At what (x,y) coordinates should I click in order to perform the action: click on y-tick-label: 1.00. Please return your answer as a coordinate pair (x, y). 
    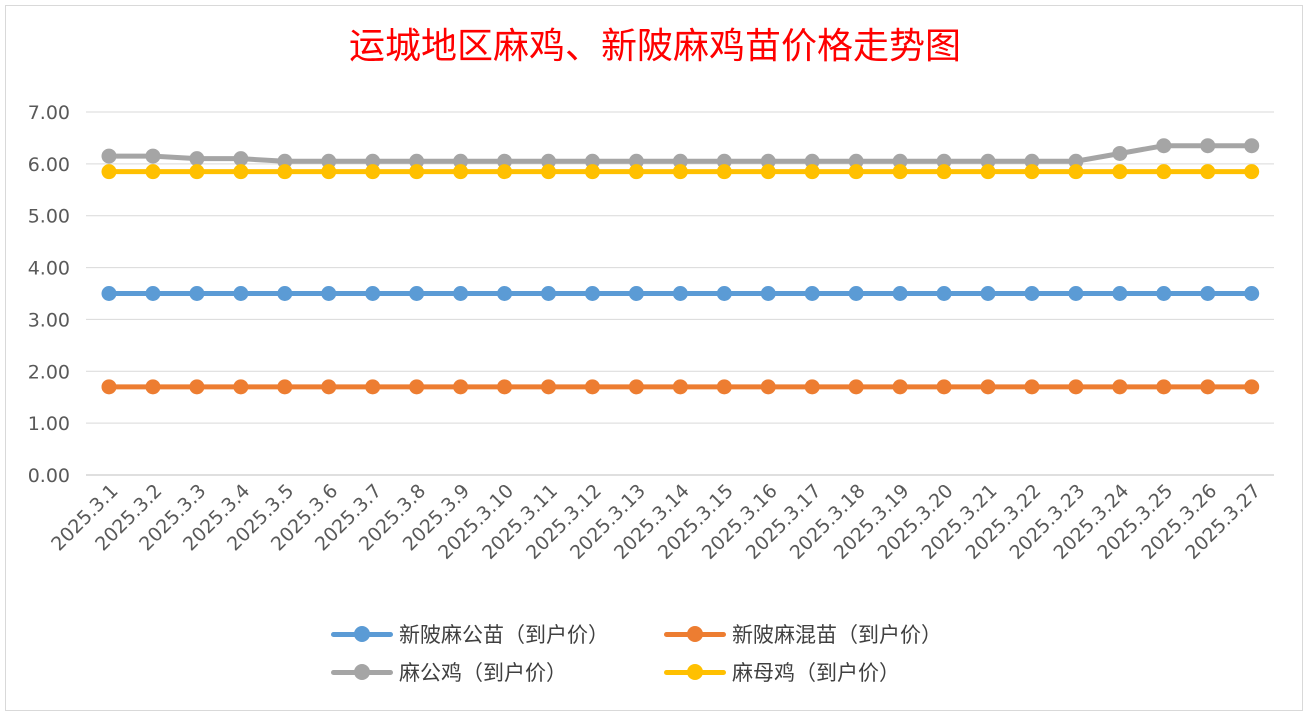
    Looking at the image, I should click on (49, 424).